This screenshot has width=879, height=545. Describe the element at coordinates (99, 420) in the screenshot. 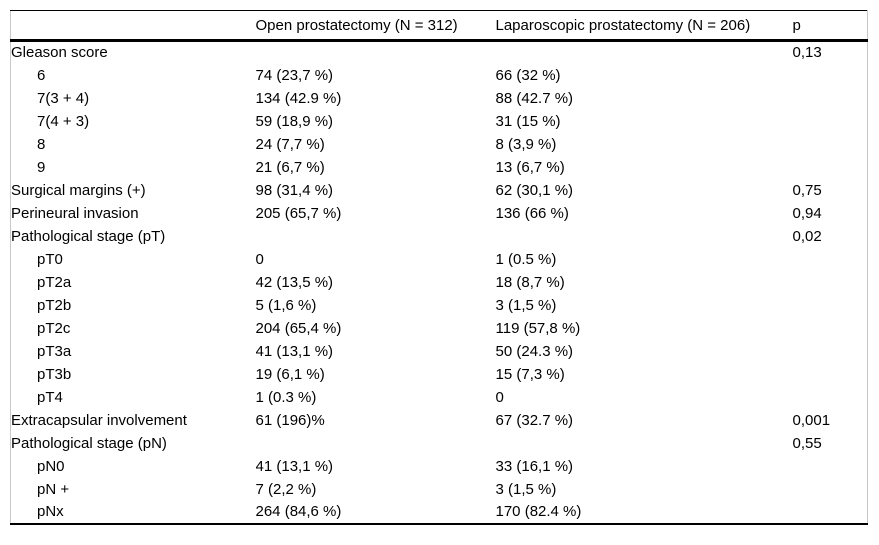

I see `row-label: Extracapsular involvement` at that location.